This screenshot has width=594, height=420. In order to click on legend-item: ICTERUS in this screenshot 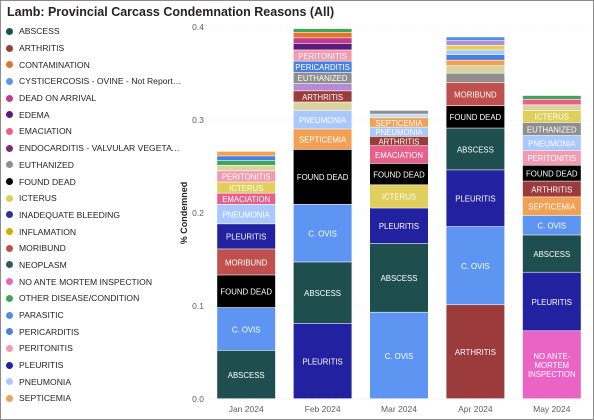, I will do `click(95, 198)`.